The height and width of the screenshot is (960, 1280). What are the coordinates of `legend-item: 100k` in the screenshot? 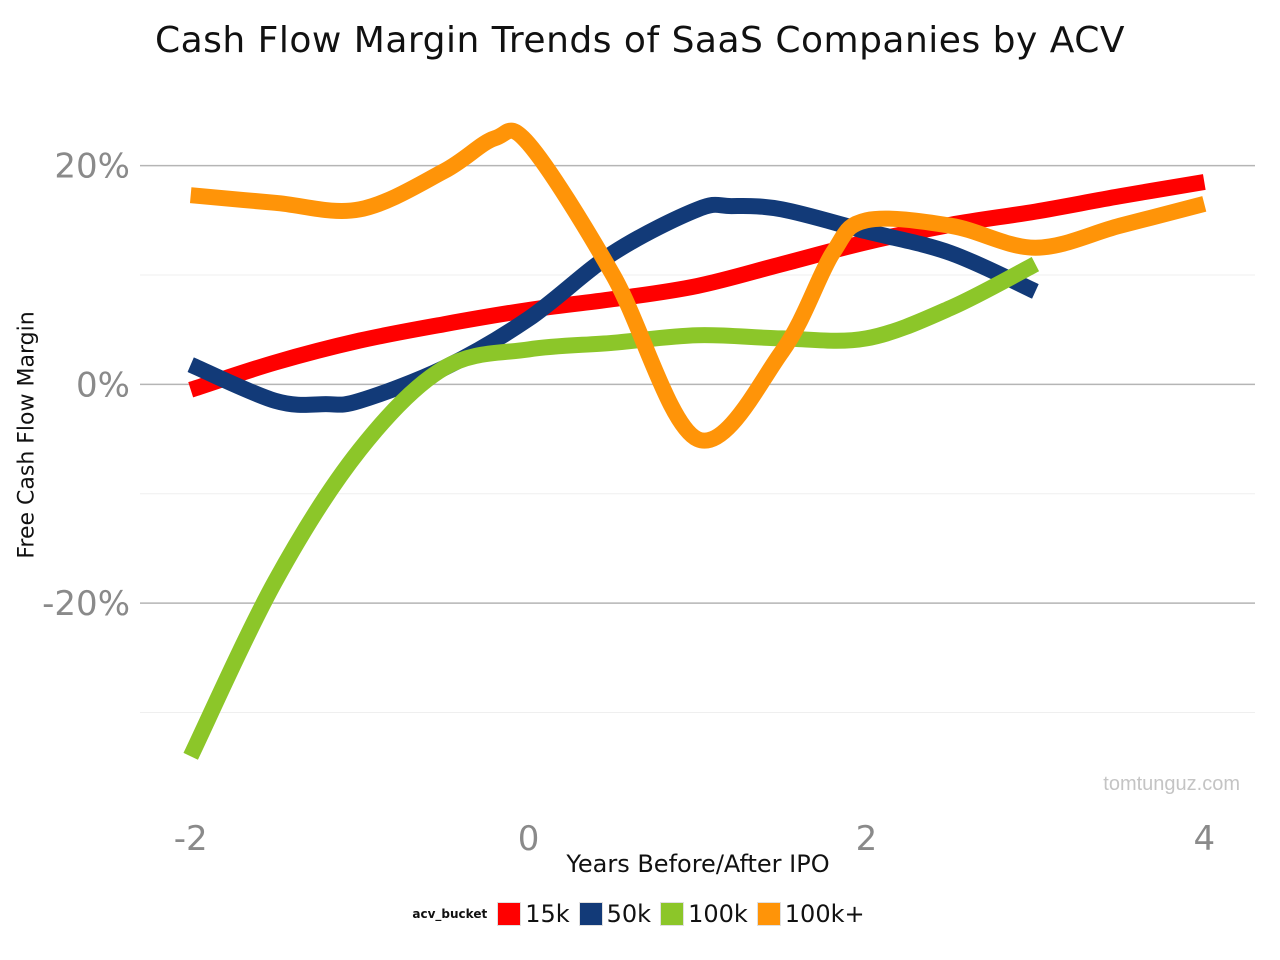 It's located at (704, 914).